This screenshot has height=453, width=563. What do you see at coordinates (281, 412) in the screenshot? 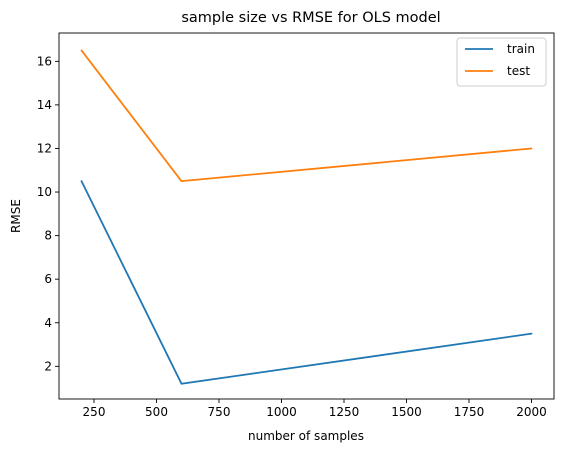
I see `x-tick-label: 1000` at bounding box center [281, 412].